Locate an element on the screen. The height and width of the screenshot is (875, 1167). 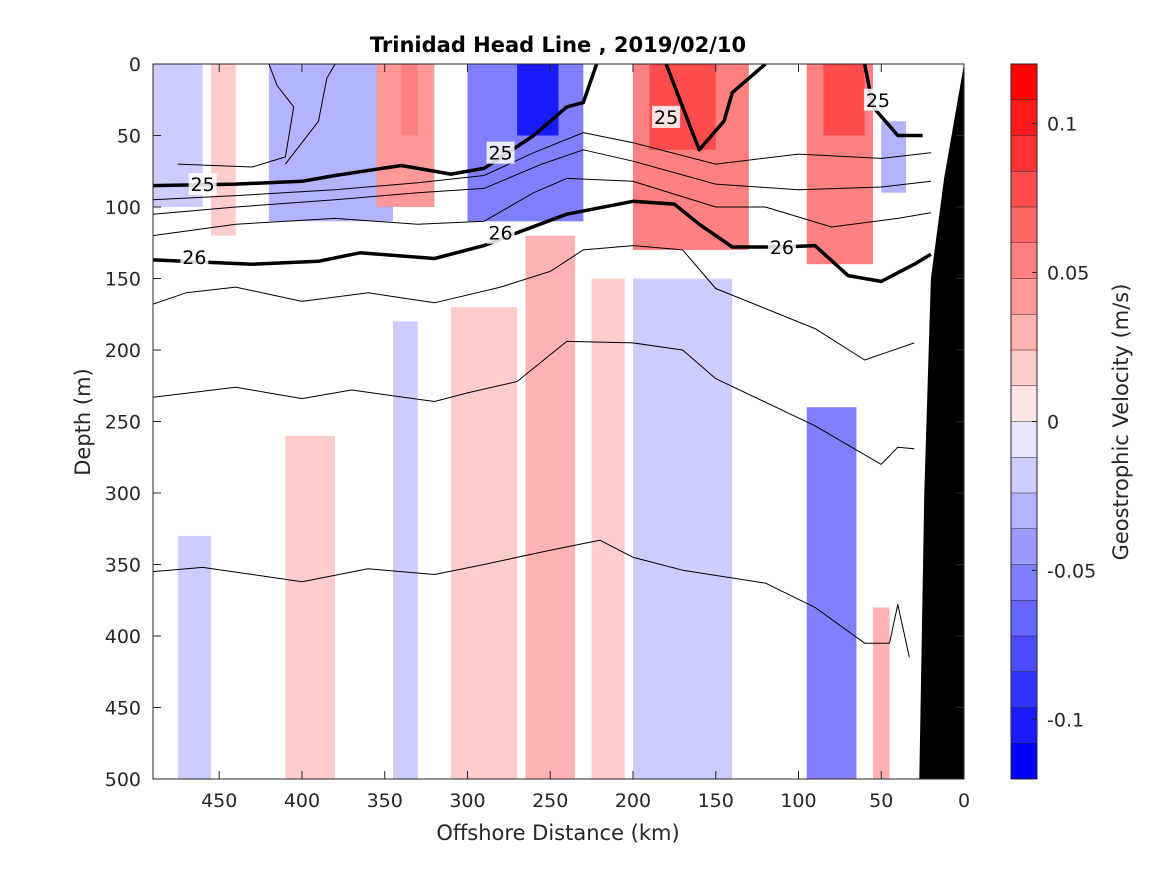
x-tick-label: 150 is located at coordinates (716, 801).